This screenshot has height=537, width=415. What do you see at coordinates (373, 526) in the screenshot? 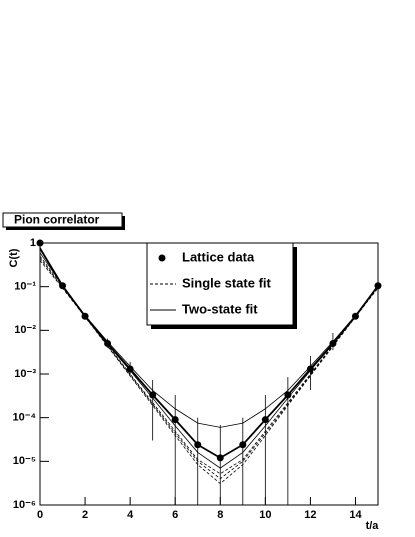
I see `x-axis-label: t/a` at bounding box center [373, 526].